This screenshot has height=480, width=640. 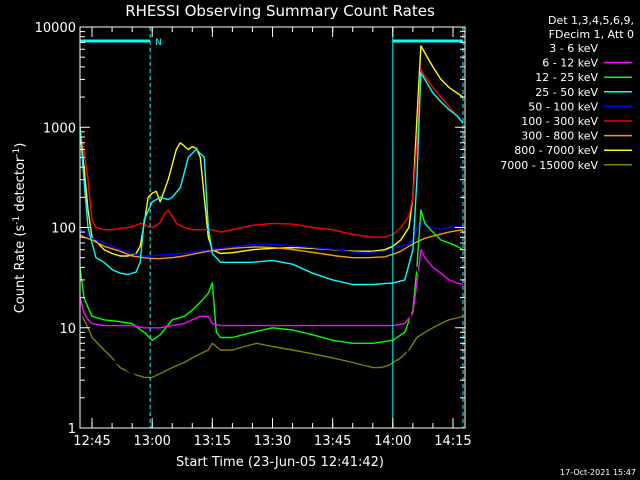 What do you see at coordinates (272, 441) in the screenshot?
I see `x-tick-label: 13:30` at bounding box center [272, 441].